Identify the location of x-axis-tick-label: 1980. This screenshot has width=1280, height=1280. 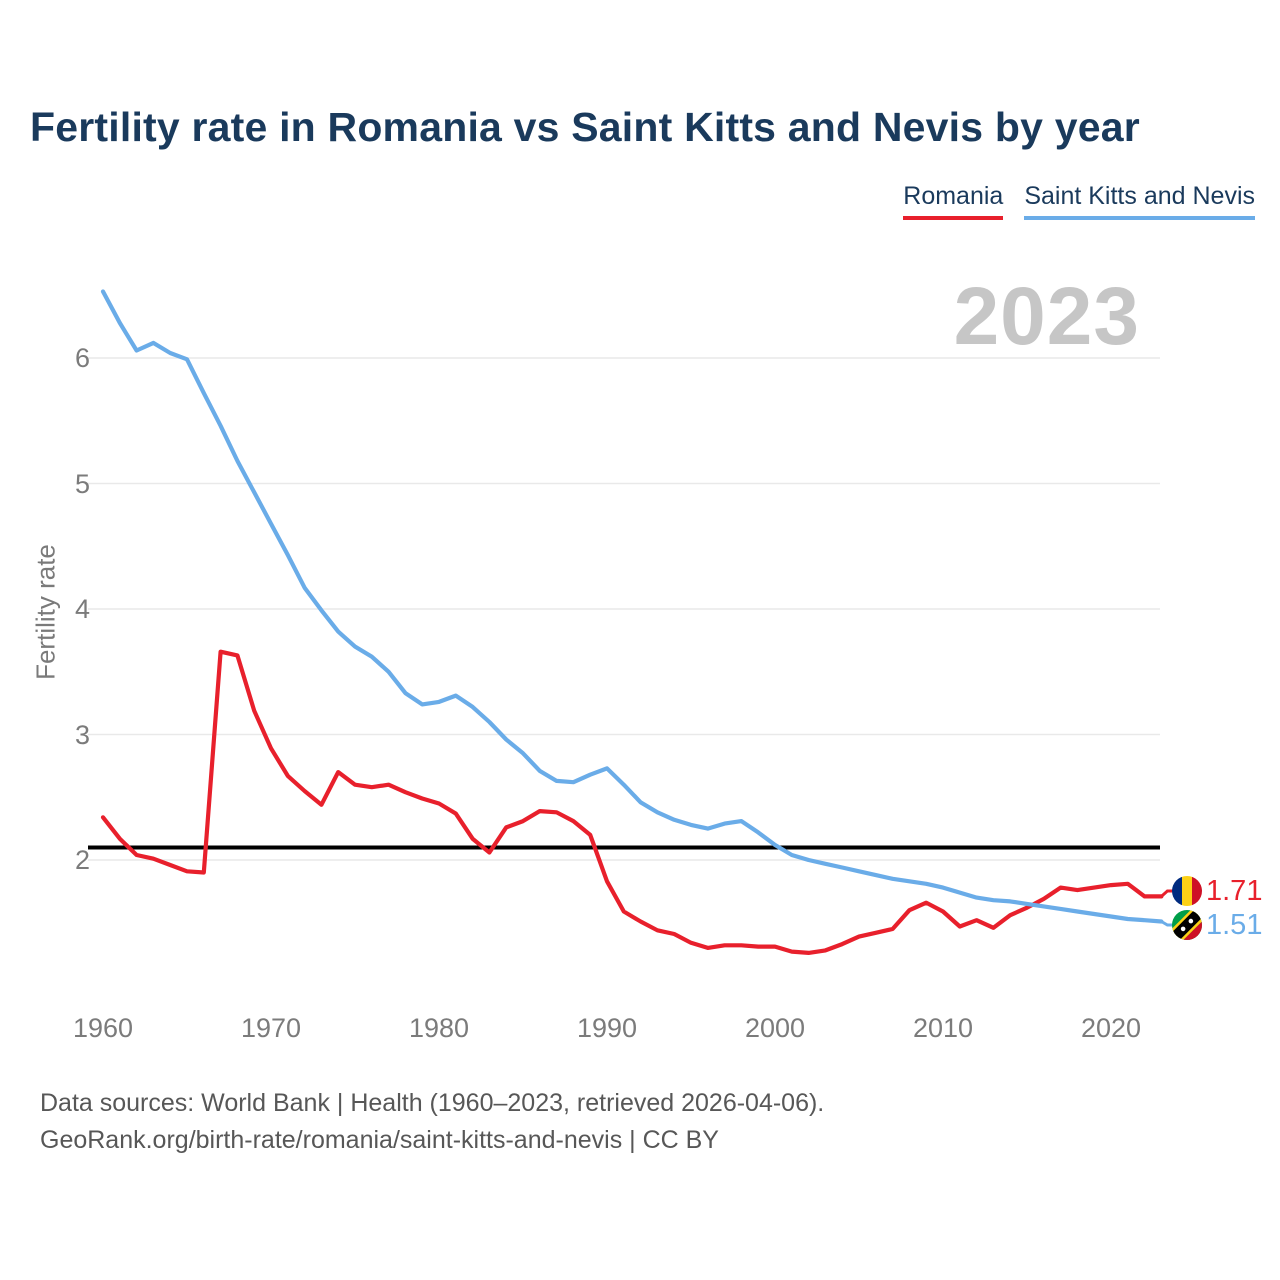
(439, 1028).